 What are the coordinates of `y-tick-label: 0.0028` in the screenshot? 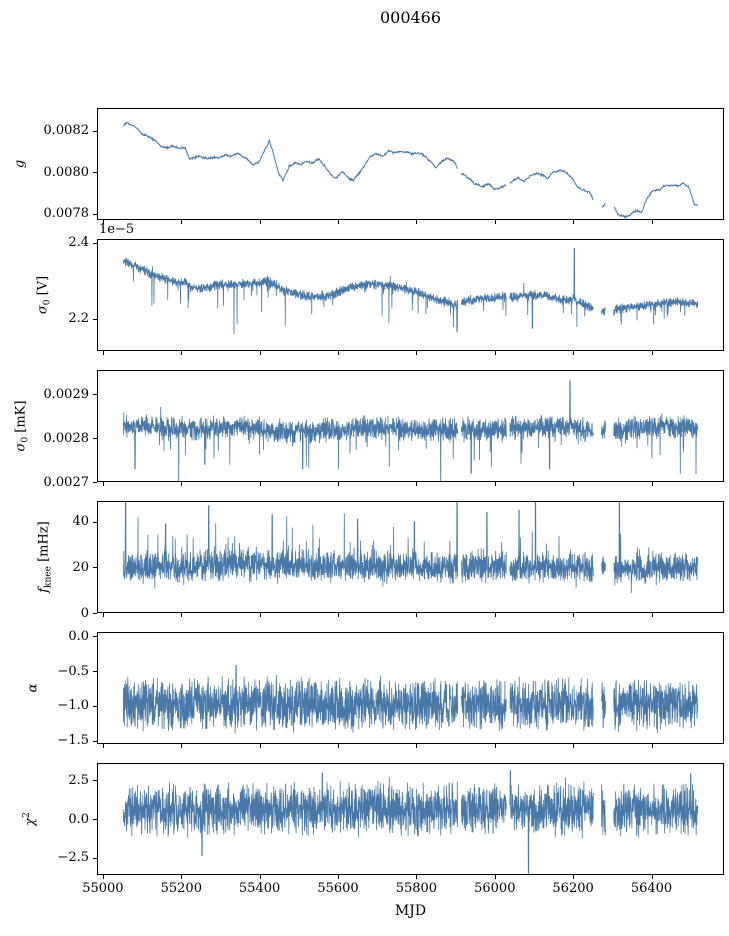 It's located at (66, 438).